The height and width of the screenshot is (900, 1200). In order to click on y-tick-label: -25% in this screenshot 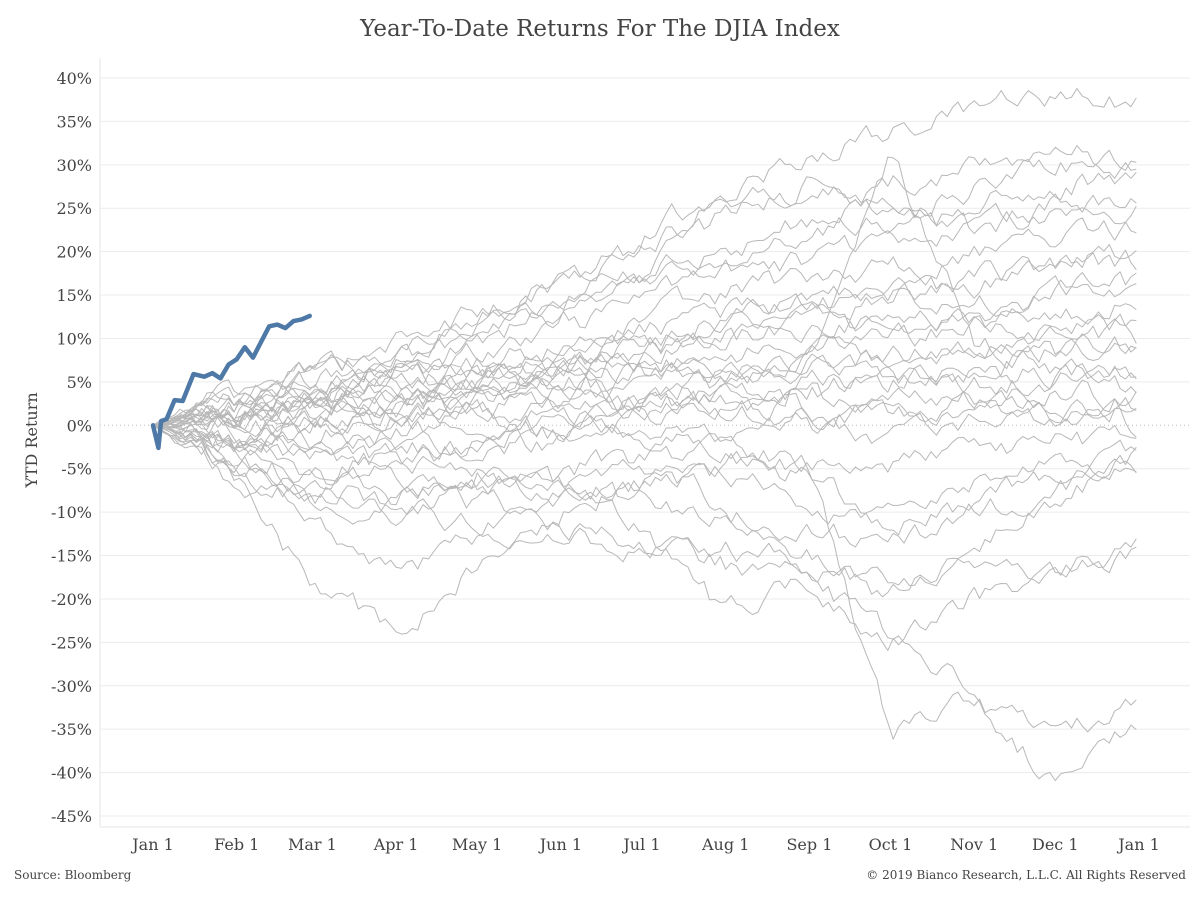, I will do `click(71, 642)`.